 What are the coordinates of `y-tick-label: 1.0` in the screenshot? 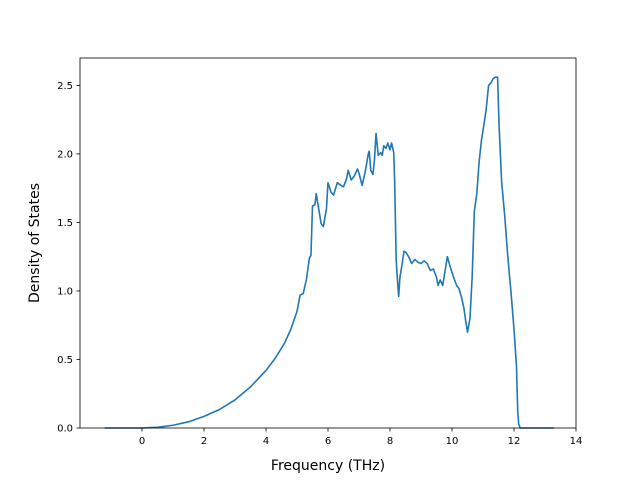 It's located at (65, 291).